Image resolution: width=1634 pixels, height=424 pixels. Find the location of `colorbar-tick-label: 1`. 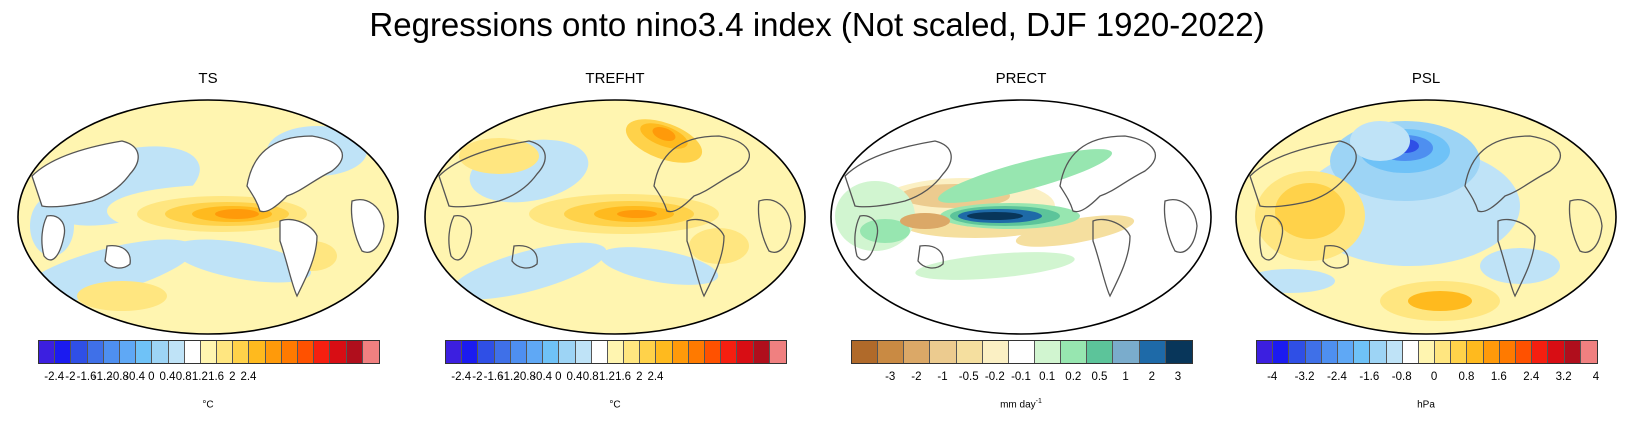

colorbar-tick-label: 1 is located at coordinates (1125, 377).